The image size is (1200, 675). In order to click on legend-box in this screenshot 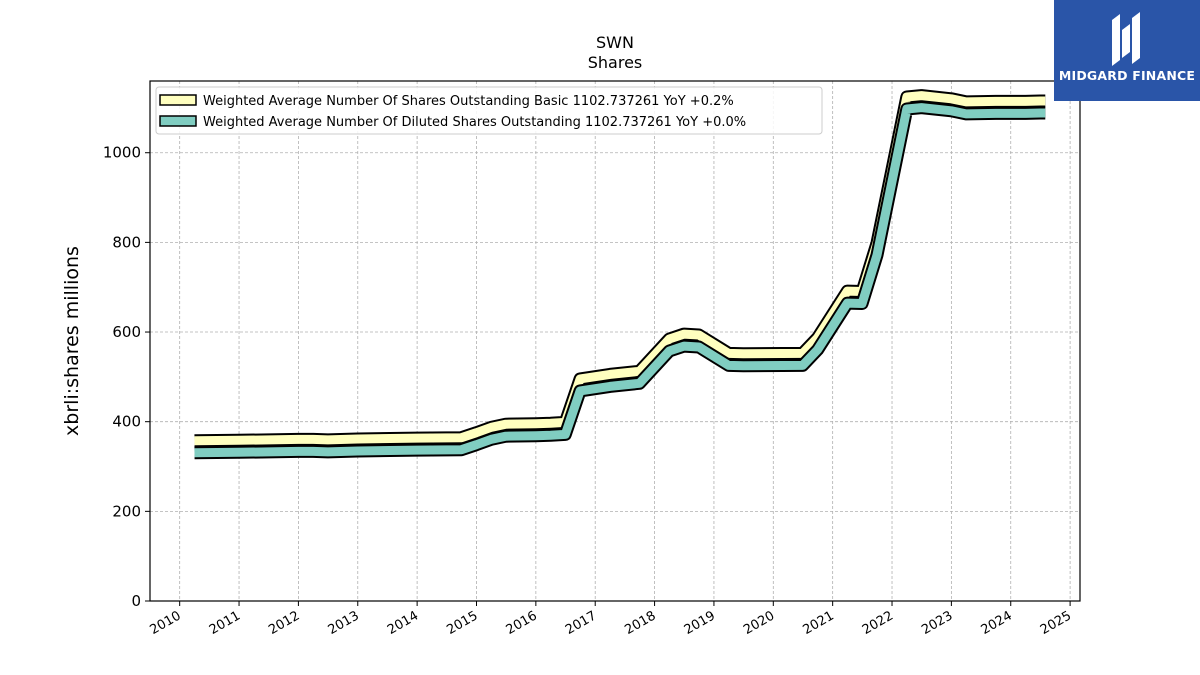, I will do `click(489, 110)`.